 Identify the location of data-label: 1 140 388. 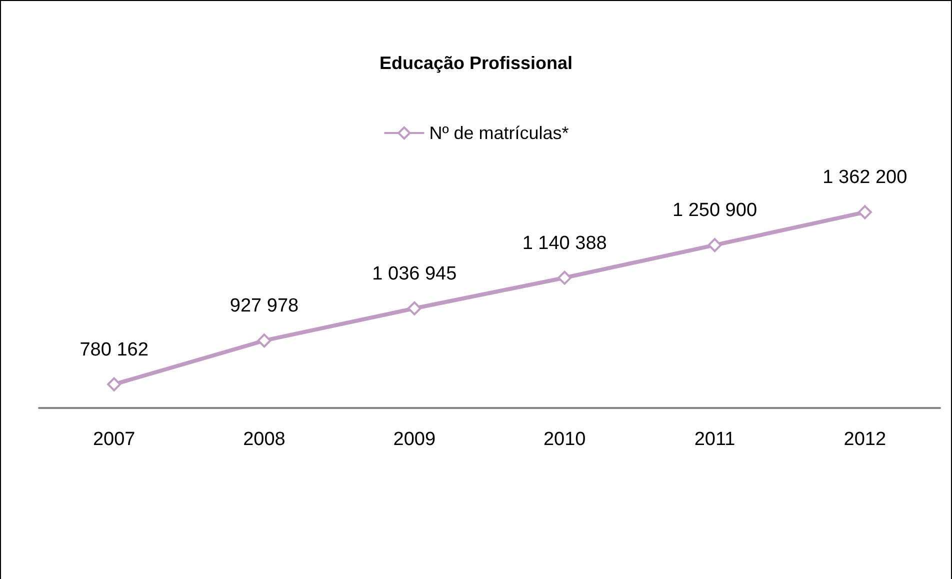
(564, 243).